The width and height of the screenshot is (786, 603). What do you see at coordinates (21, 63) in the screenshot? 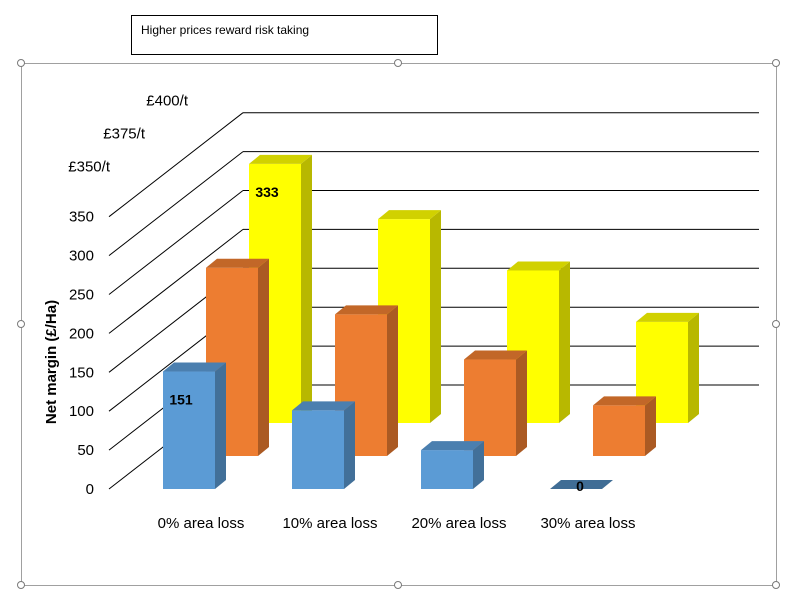
I see `resize-handle-top-left` at bounding box center [21, 63].